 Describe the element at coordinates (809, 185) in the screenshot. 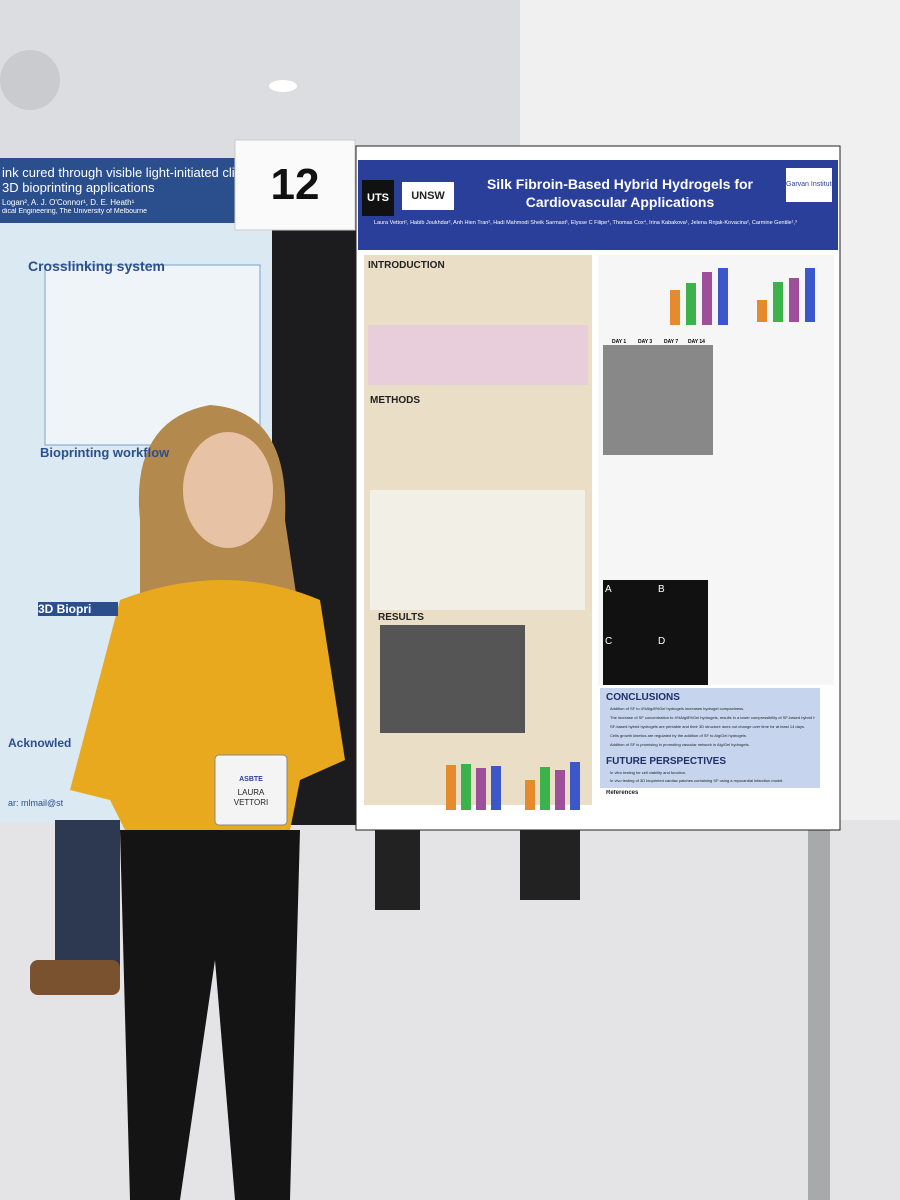

I see `logo: Garvan Institute` at that location.